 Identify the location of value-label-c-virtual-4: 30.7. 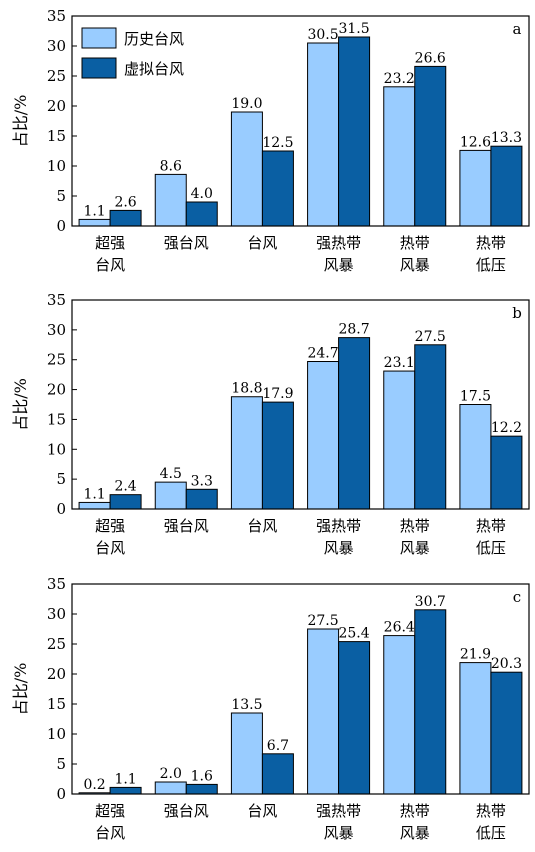
(430, 602).